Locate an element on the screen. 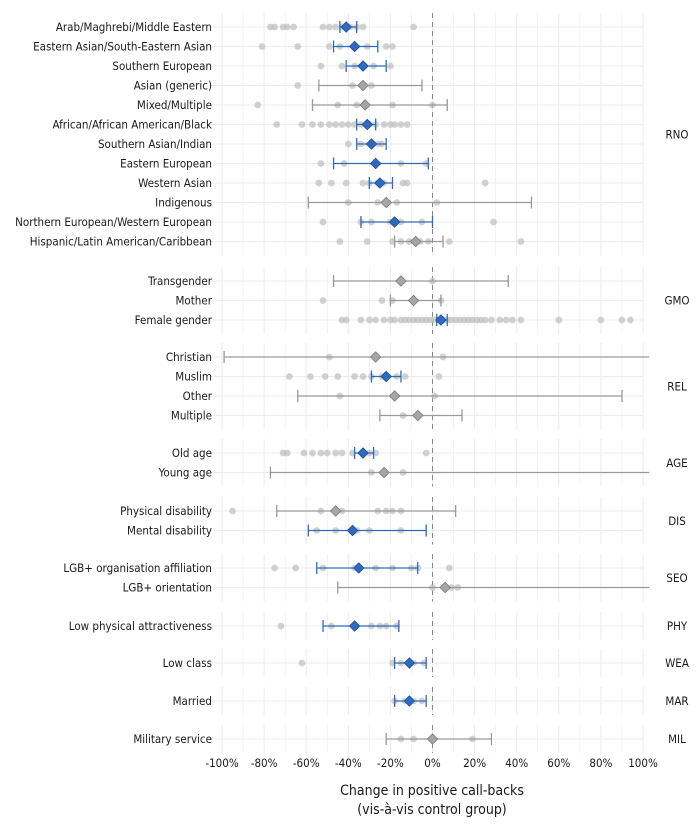 This screenshot has width=698, height=838. x-tick-label: 20% is located at coordinates (474, 763).